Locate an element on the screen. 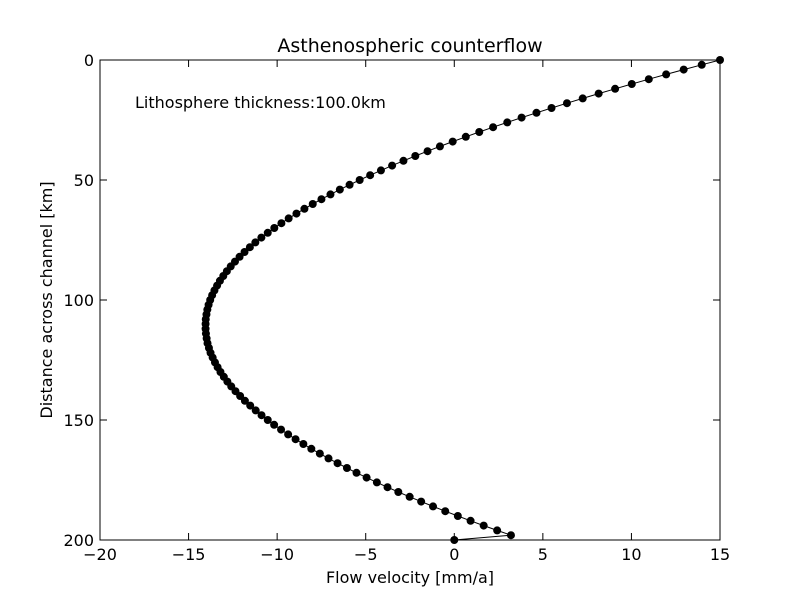 The height and width of the screenshot is (600, 800). x-tick-label: 5 is located at coordinates (543, 554).